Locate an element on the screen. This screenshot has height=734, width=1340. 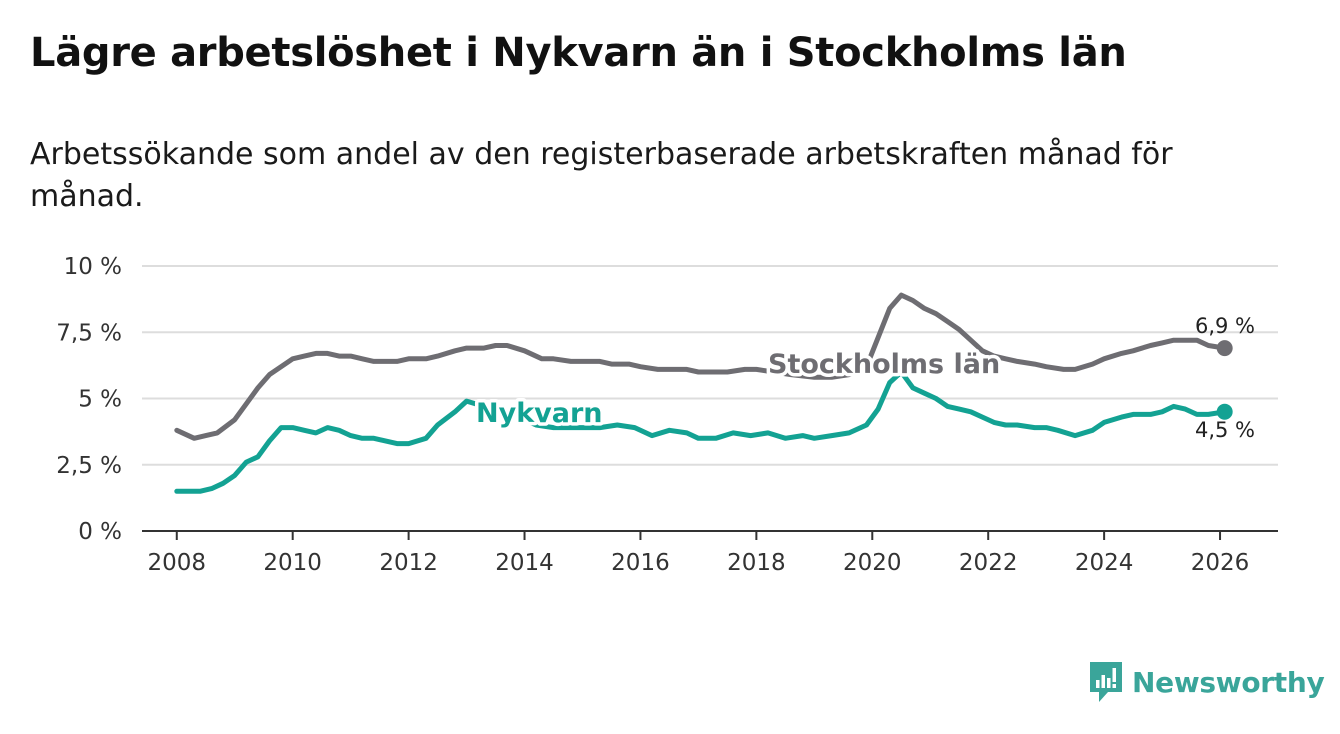
nykvarn-series-label: Nykvarn is located at coordinates (539, 413).